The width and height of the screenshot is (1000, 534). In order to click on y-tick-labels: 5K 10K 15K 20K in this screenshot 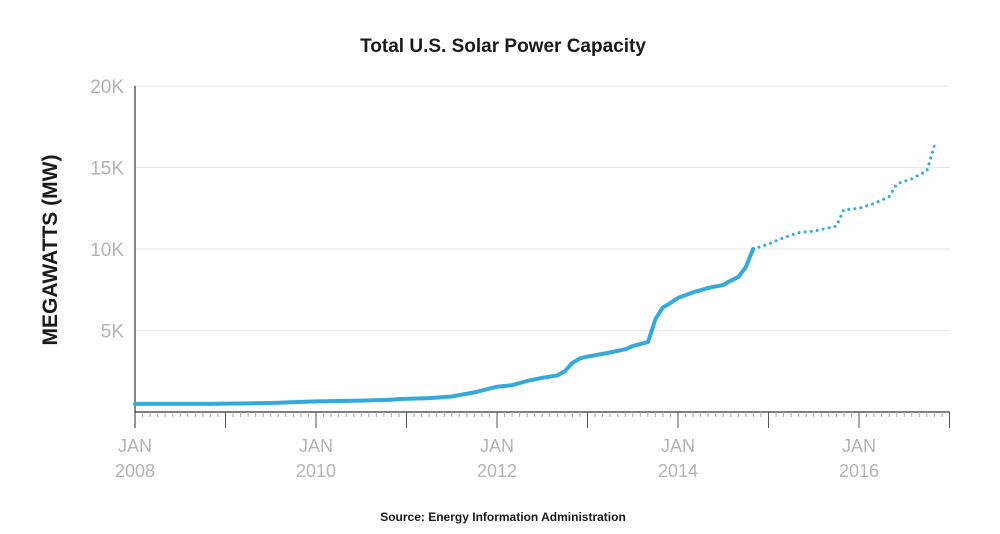, I will do `click(107, 210)`.